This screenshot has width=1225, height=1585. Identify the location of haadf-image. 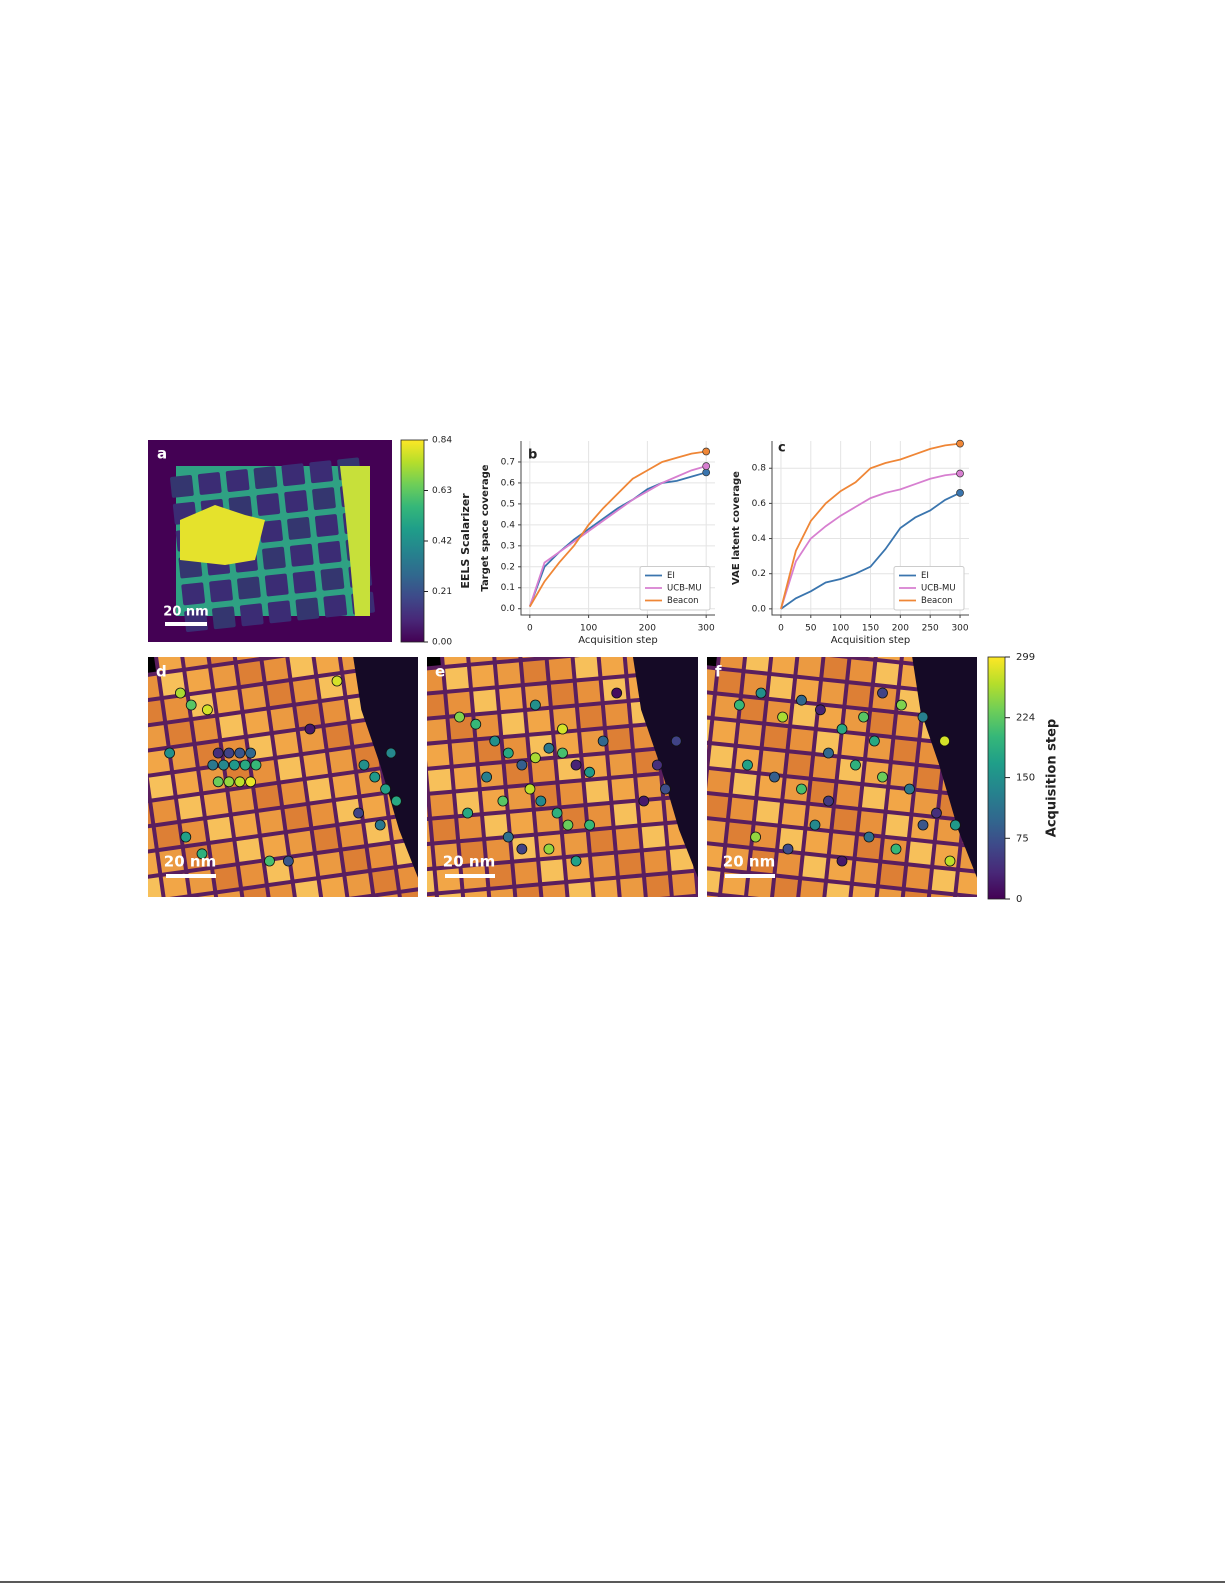
(870, 762).